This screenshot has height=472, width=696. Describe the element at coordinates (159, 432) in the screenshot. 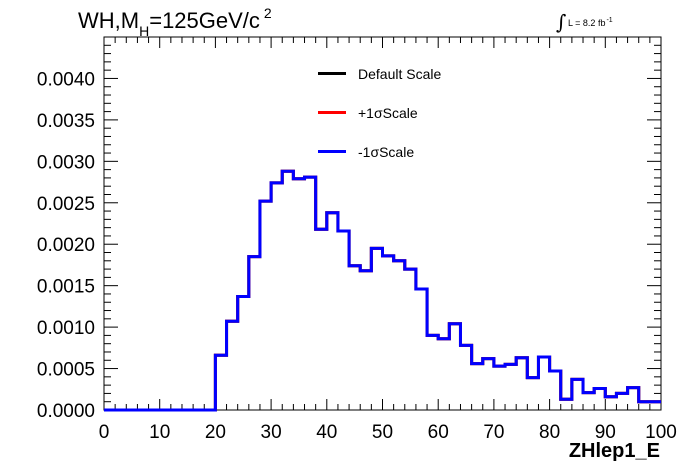

I see `x-tick-label: 10` at that location.